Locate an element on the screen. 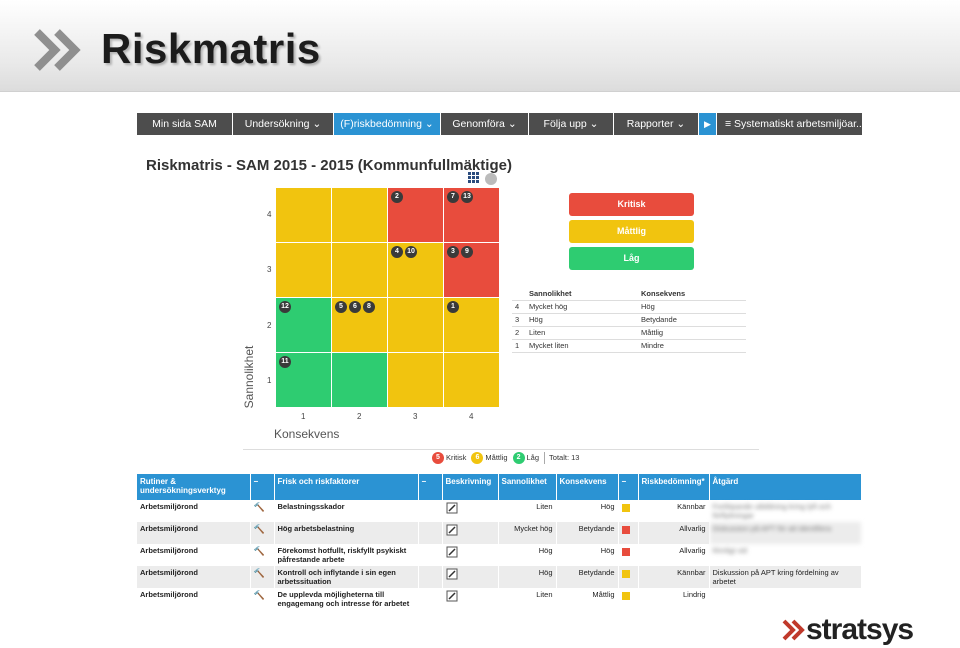 The width and height of the screenshot is (960, 648). level-lag-button: Låg is located at coordinates (631, 258).